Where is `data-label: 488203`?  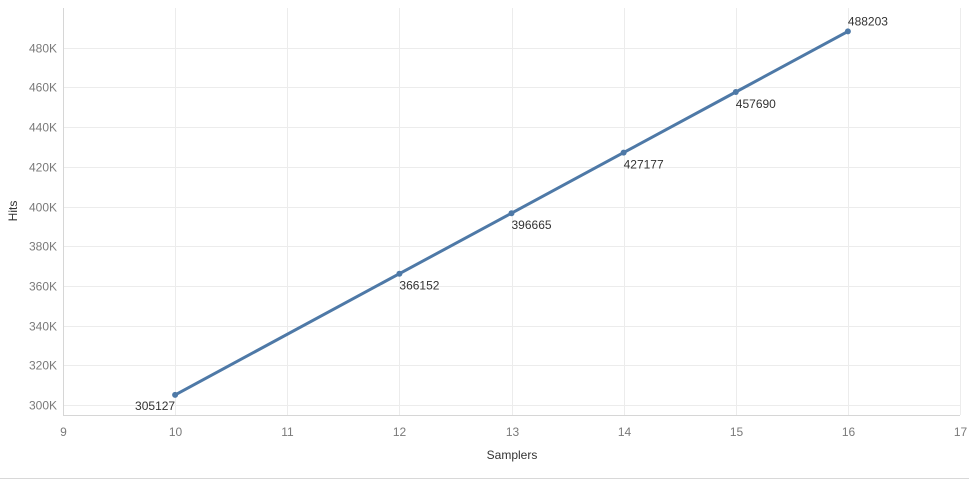 data-label: 488203 is located at coordinates (868, 21).